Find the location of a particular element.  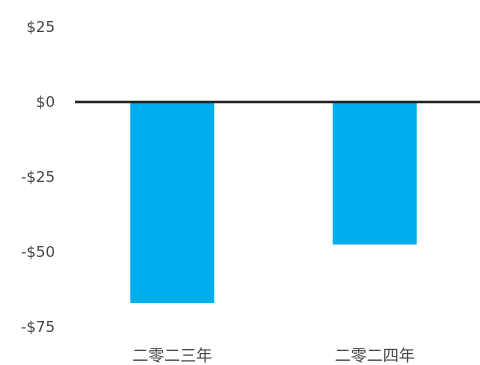

y-tick-label: -$25 is located at coordinates (38, 177).